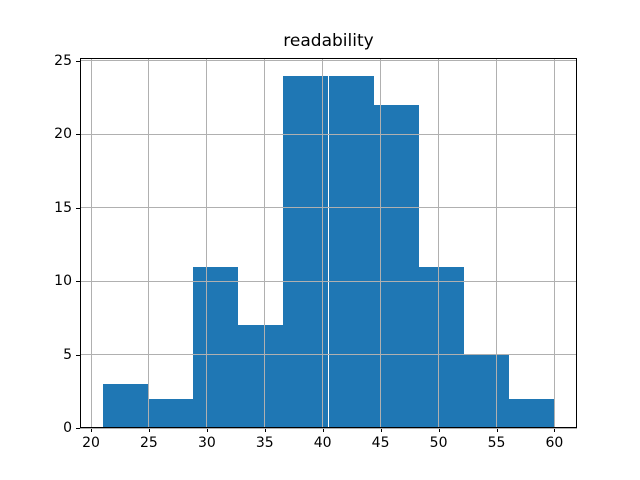 Image resolution: width=640 pixels, height=480 pixels. What do you see at coordinates (264, 443) in the screenshot?
I see `x-tick-label: 35` at bounding box center [264, 443].